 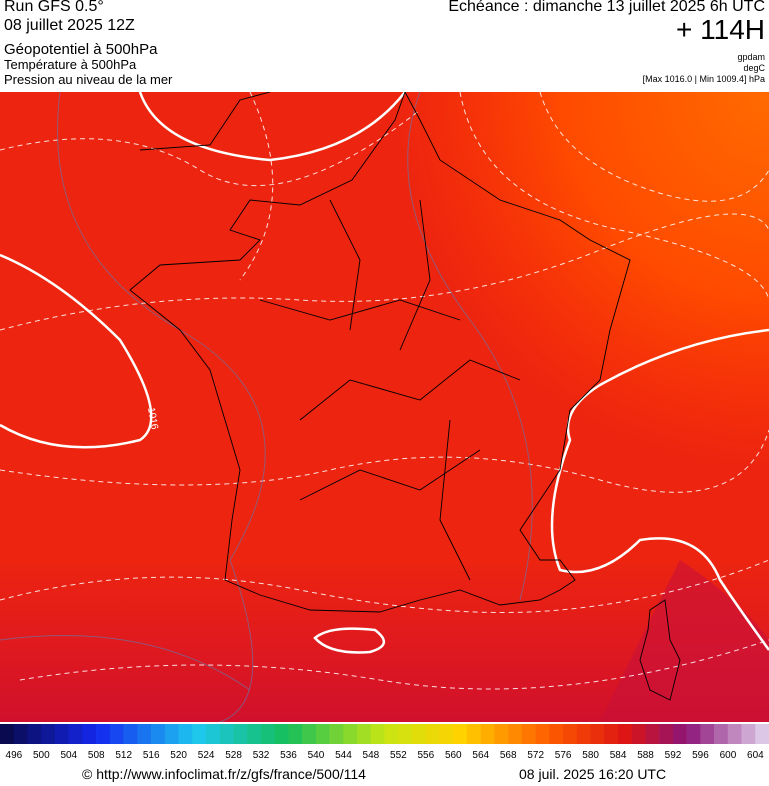 What do you see at coordinates (261, 755) in the screenshot?
I see `scale-label: 532` at bounding box center [261, 755].